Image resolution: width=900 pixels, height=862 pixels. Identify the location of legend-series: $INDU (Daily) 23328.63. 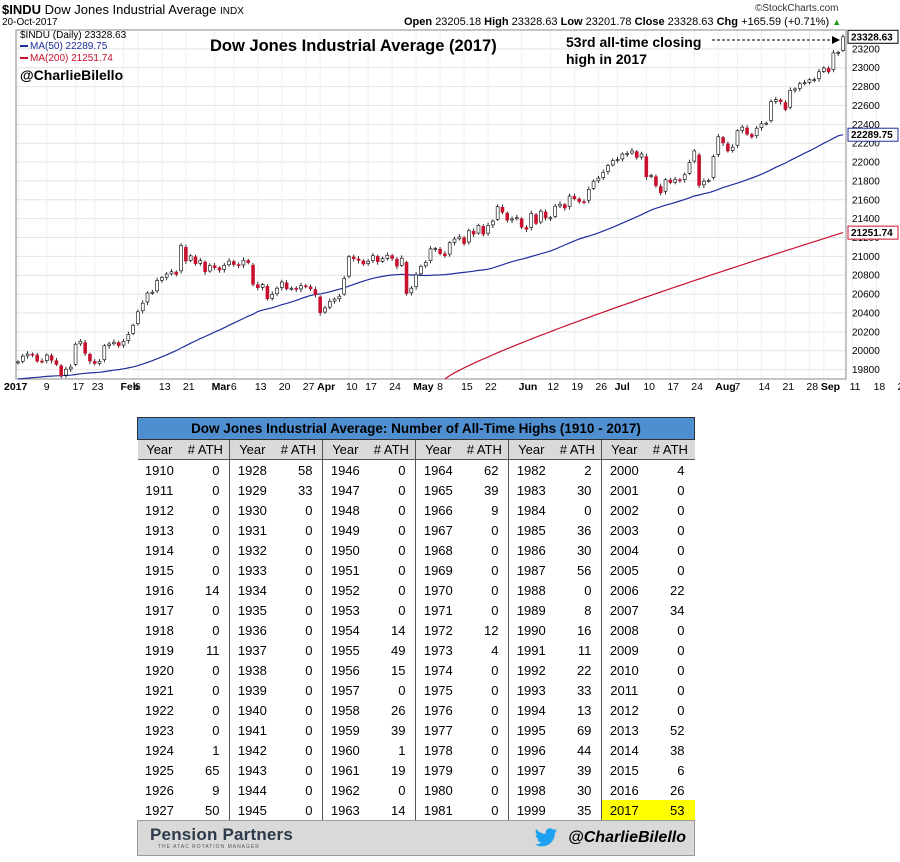
(73, 35).